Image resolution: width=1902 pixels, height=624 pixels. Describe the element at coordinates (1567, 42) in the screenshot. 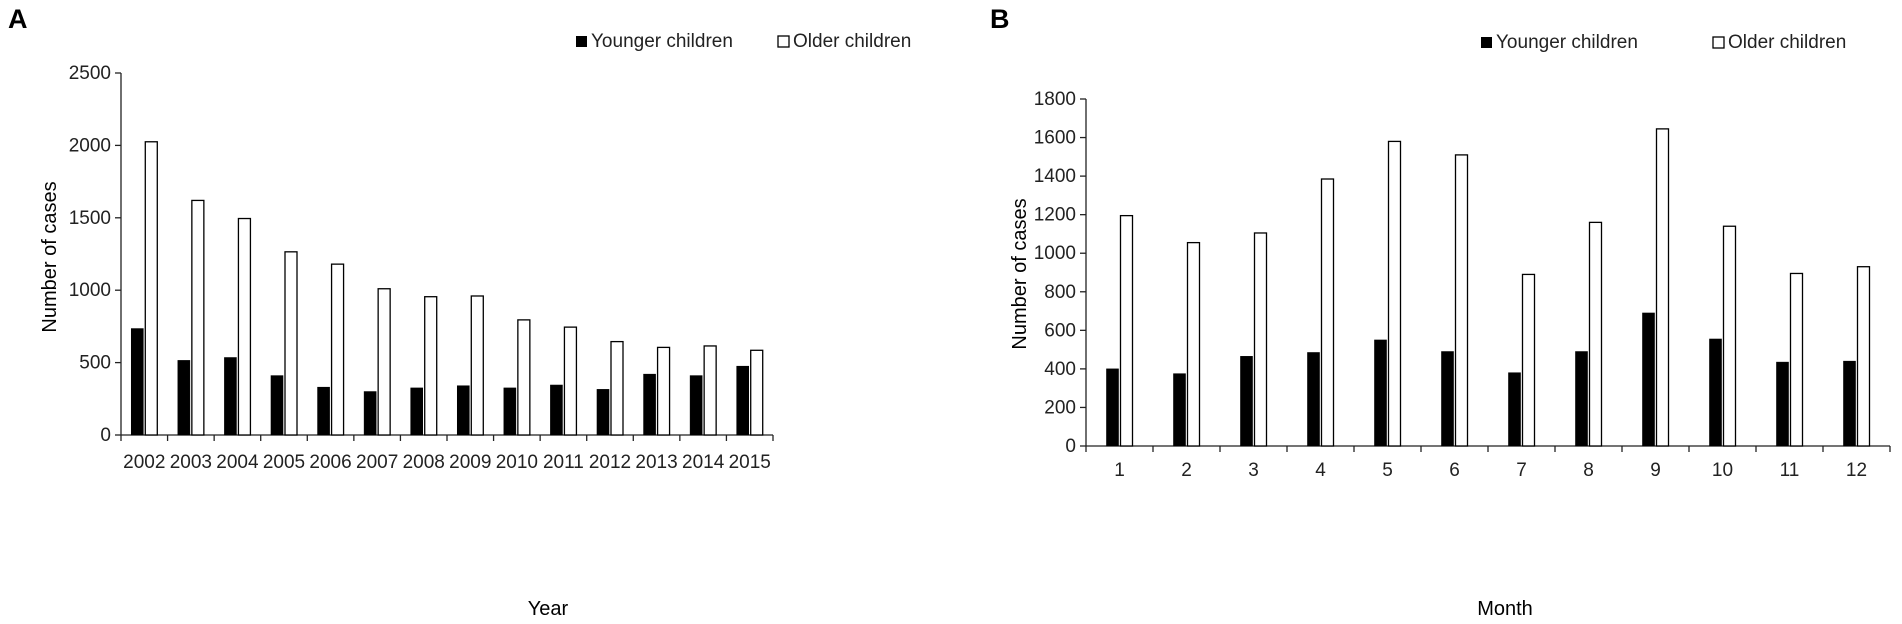

I see `legend-b-younger-label: Younger children` at that location.